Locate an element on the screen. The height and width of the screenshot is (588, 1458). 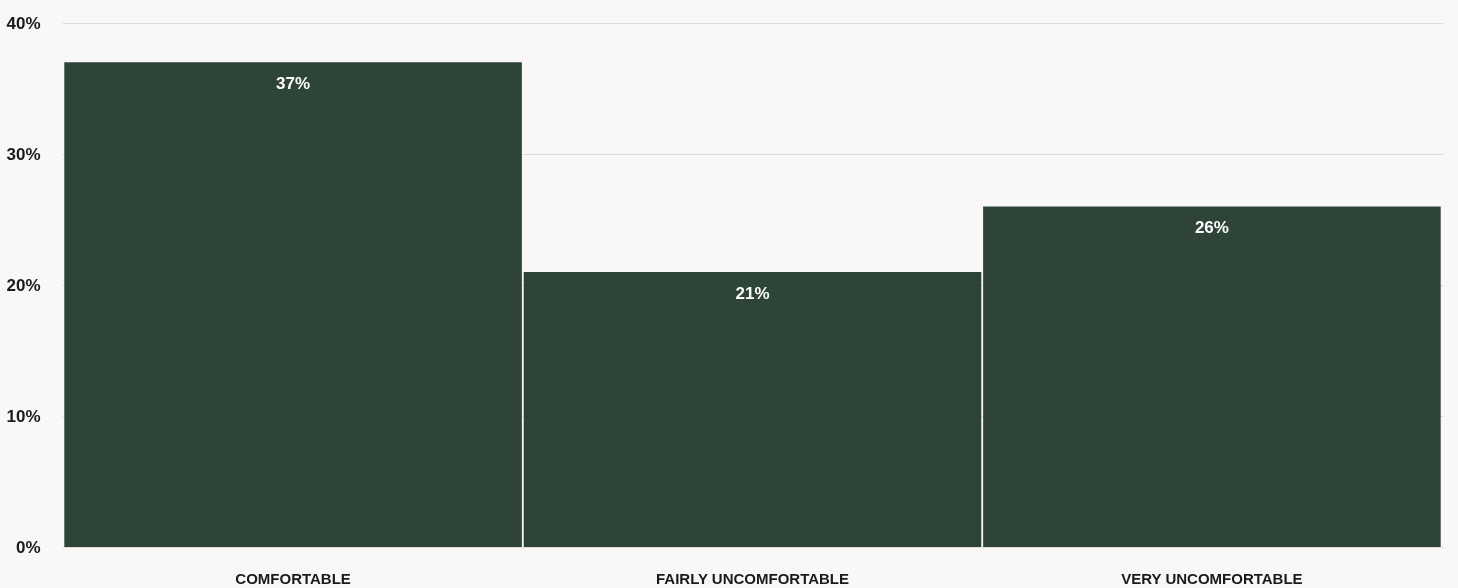
data-label: 37% is located at coordinates (293, 84).